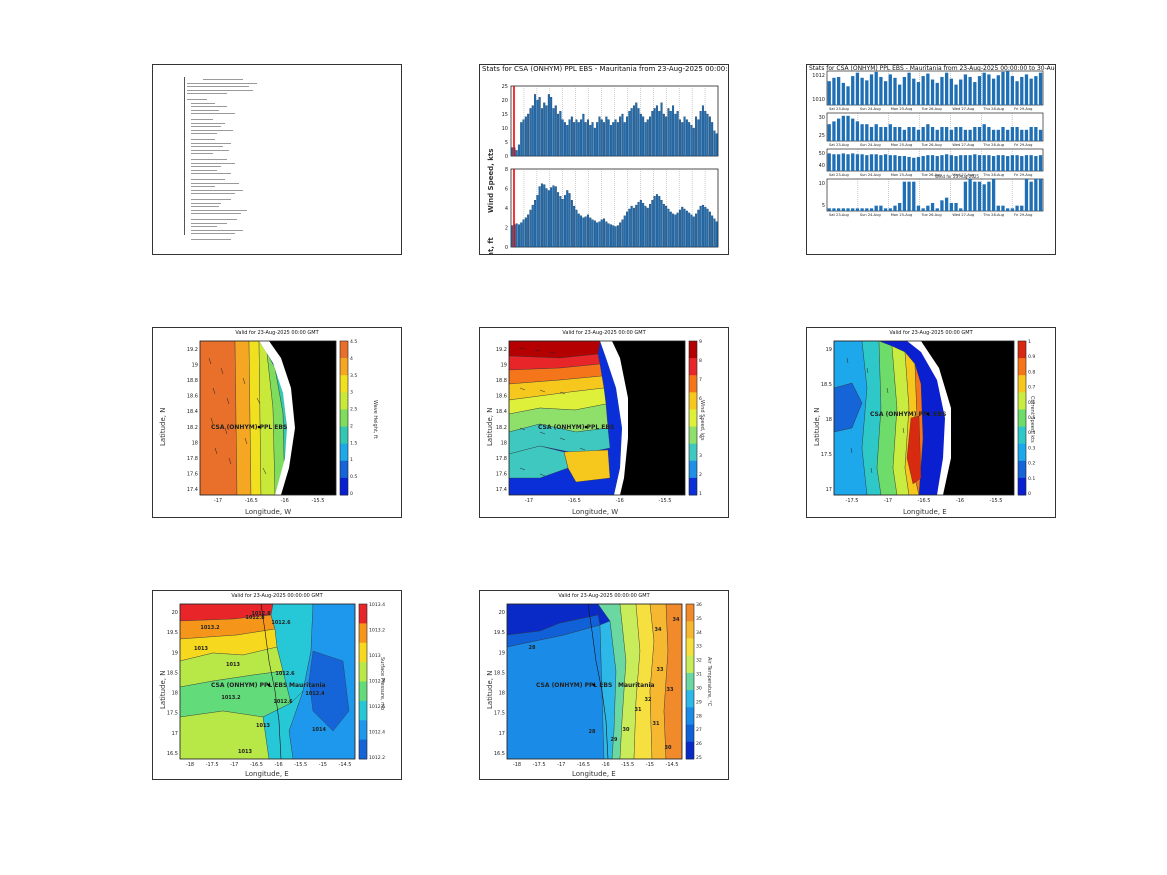  Describe the element at coordinates (351, 393) in the screenshot. I see `colorbar-tick: 3` at that location.